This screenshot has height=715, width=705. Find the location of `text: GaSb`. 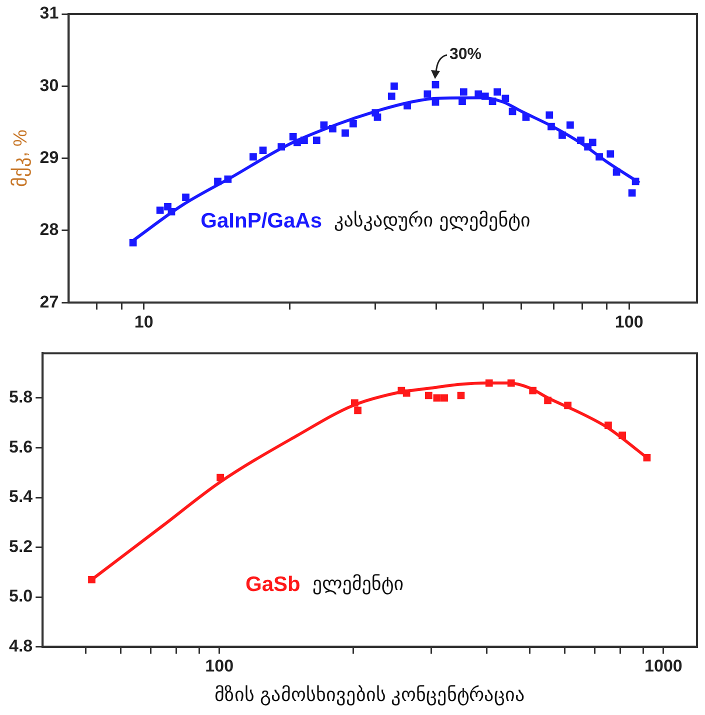

text: GaSb is located at coordinates (272, 584).